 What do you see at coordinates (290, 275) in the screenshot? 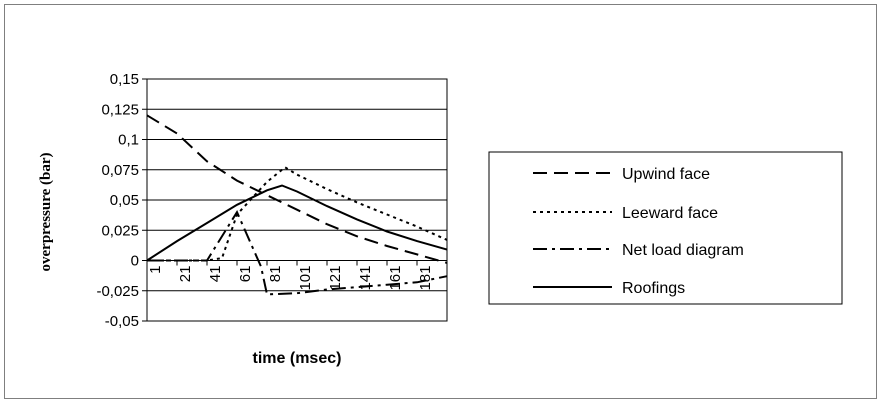
I see `x-axis-ticks: 1 21 41 61 81 101 121 141 161 181` at bounding box center [290, 275].